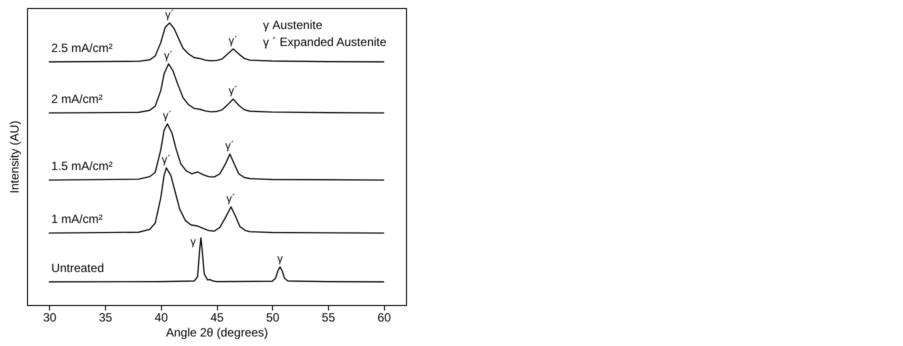 The image size is (903, 346). What do you see at coordinates (50, 317) in the screenshot?
I see `x-tick-label: 30` at bounding box center [50, 317].